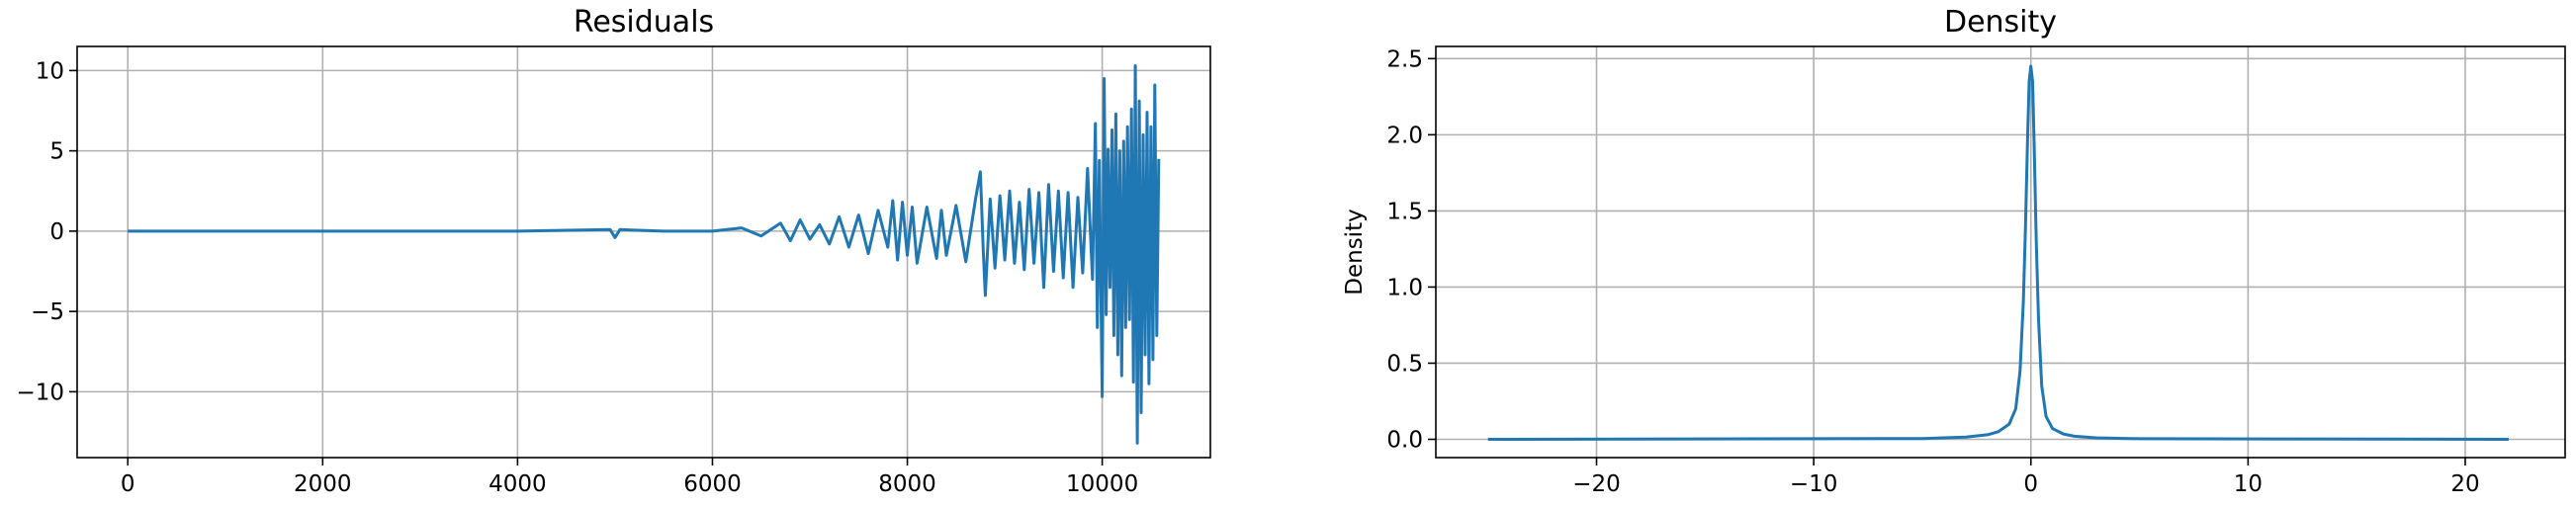 The width and height of the screenshot is (2576, 508). What do you see at coordinates (2030, 484) in the screenshot?
I see `density-x-tick-label: 0` at bounding box center [2030, 484].